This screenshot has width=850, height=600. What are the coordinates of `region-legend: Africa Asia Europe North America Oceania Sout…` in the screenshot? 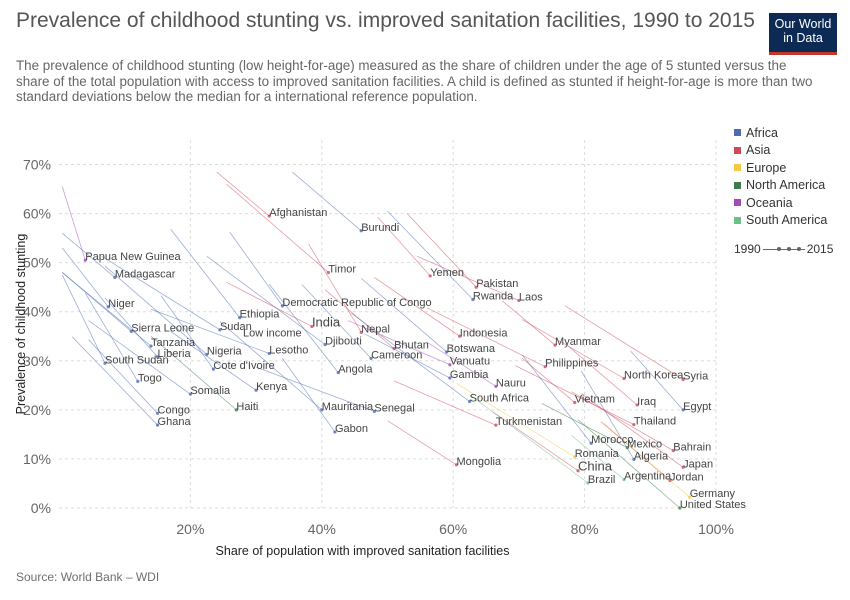 It's located at (780, 176).